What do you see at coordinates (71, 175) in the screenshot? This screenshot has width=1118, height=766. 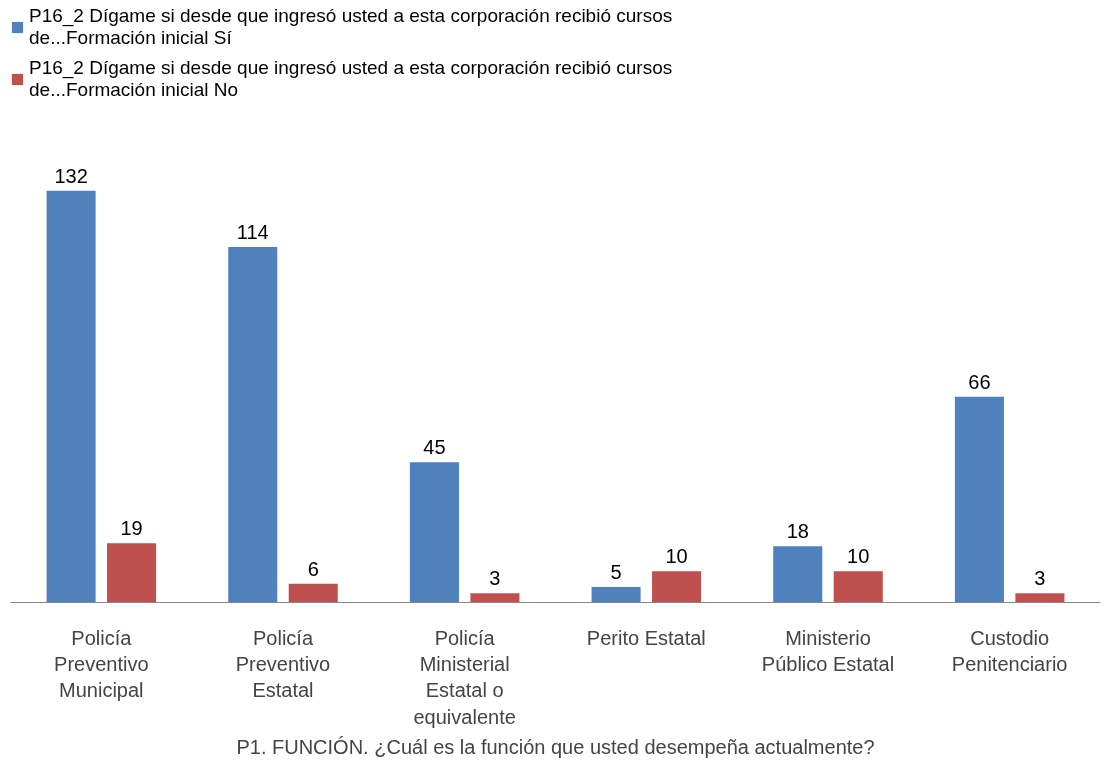 I see `data-label: 132` at bounding box center [71, 175].